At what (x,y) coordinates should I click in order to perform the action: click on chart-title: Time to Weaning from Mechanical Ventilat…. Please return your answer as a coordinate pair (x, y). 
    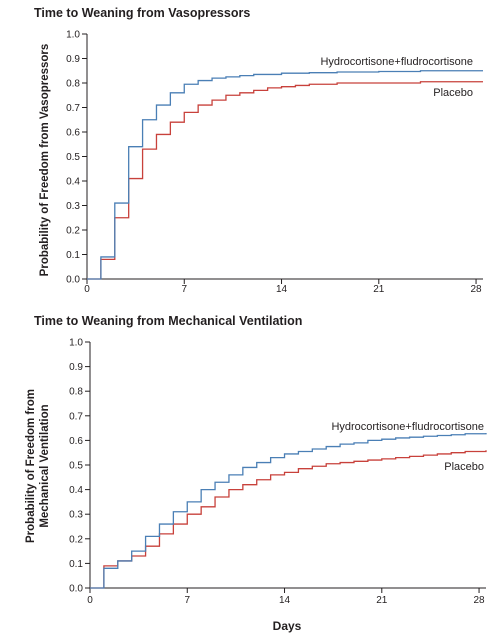
    Looking at the image, I should click on (168, 321).